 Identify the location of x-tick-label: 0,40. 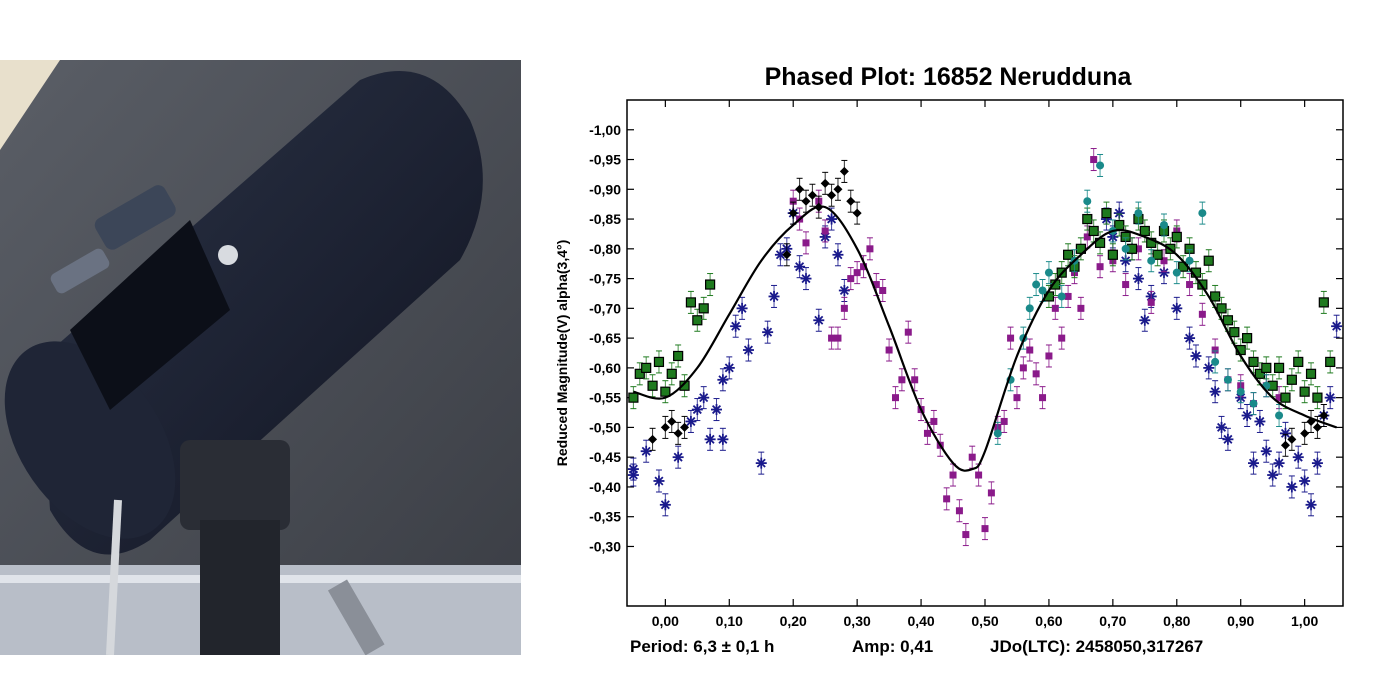
(920, 621).